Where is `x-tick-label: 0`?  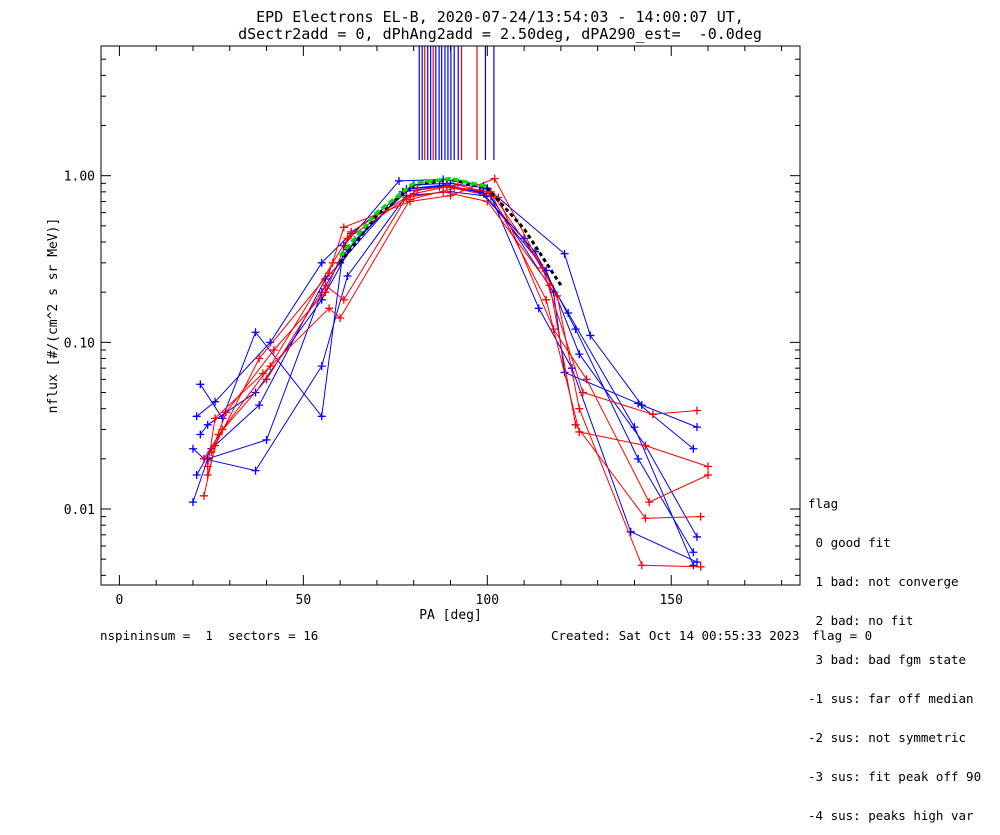 x-tick-label: 0 is located at coordinates (119, 600).